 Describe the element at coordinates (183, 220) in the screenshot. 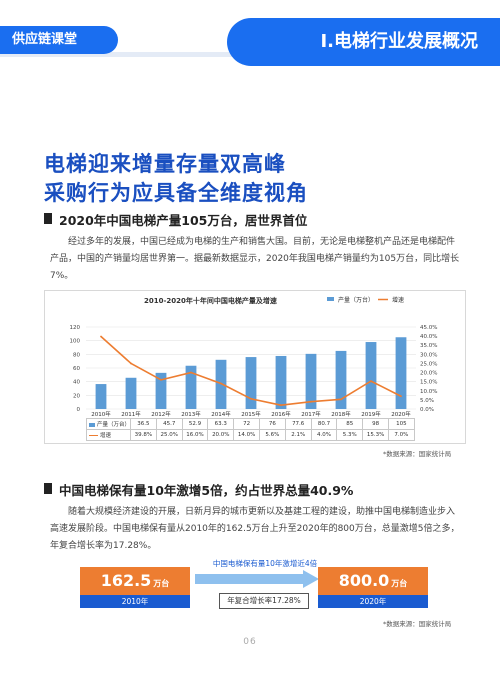

I see `section1-heading: 2020年中国电梯产量105万台，居世界首位` at that location.